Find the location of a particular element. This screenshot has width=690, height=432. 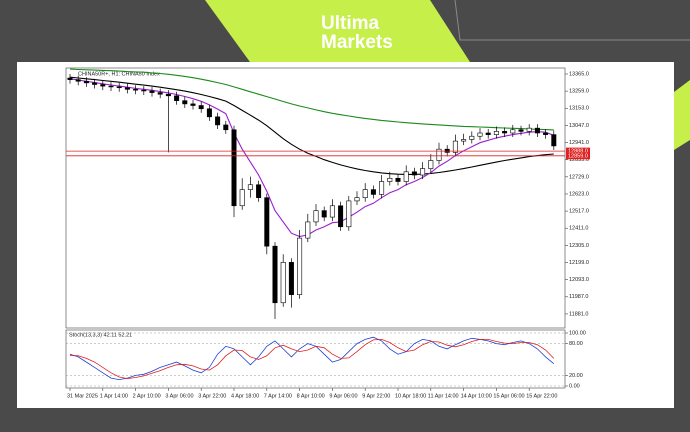

accent-outline is located at coordinates (572, 20).